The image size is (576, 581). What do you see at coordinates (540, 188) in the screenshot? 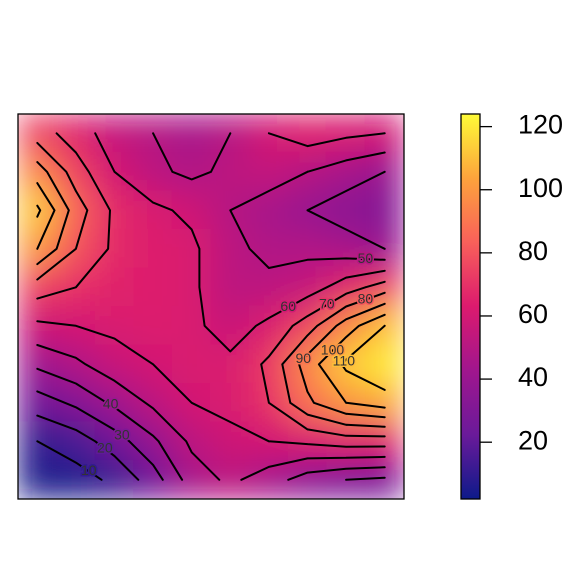
I see `colorbar-tick-label: 100` at bounding box center [540, 188].